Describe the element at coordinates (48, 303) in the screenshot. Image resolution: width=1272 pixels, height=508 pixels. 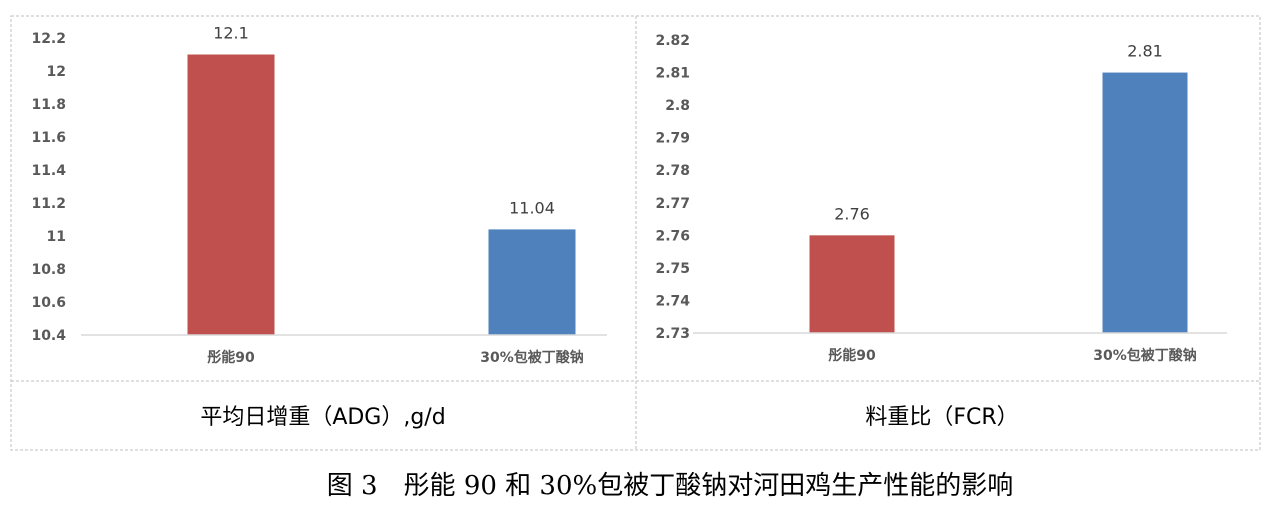
I see `y-tick-label: 10.6` at that location.